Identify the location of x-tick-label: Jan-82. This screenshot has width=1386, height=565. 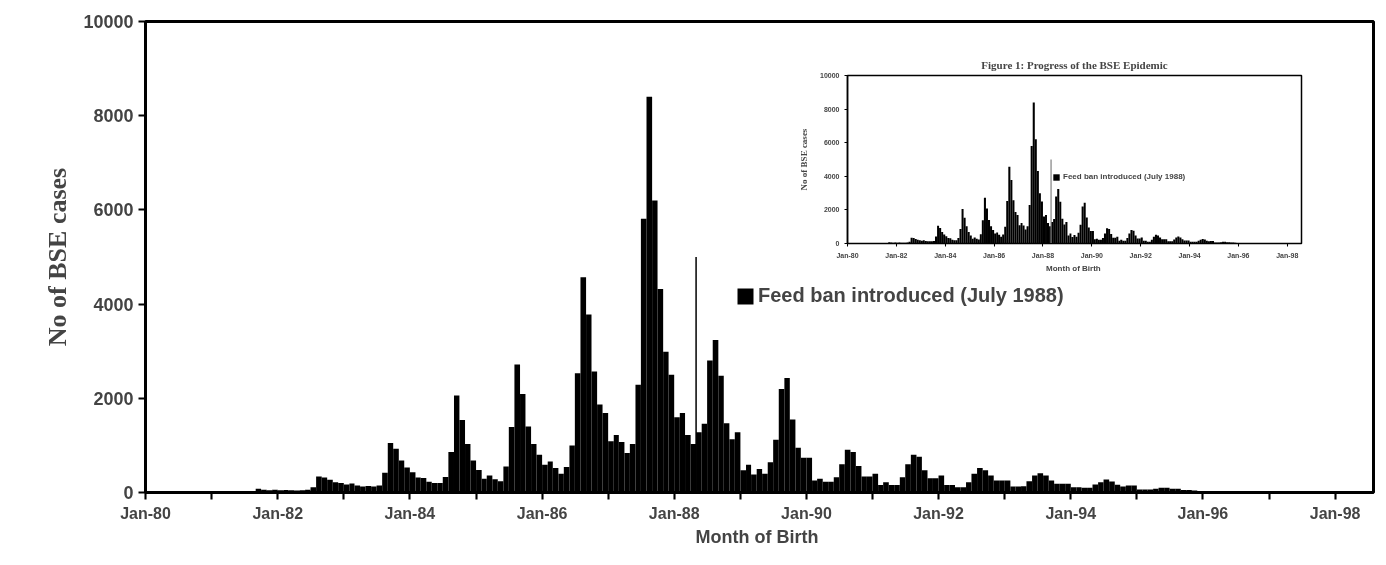
(278, 513).